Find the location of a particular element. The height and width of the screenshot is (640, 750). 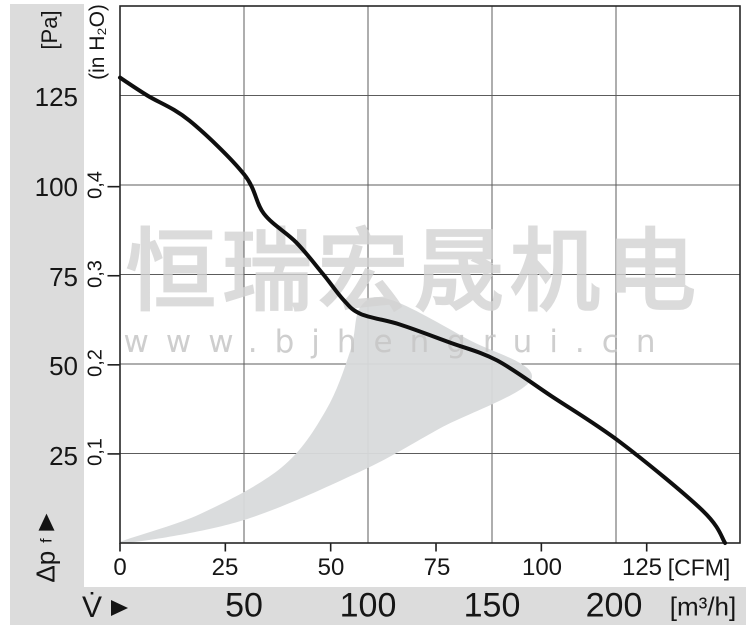

bottom-axis-band is located at coordinates (378, 606).